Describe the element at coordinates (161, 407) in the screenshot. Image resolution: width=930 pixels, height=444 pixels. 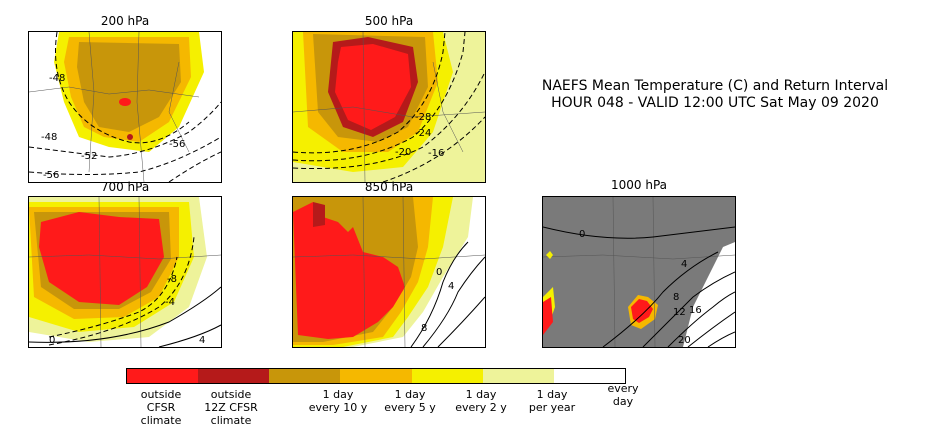
I see `legend-label-outside-cfsr: outside CFSR climate` at that location.